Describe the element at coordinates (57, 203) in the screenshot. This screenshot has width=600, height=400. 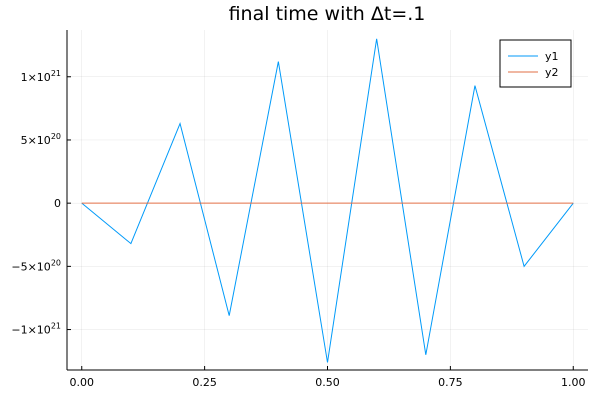
I see `y-tick-label: 0` at that location.